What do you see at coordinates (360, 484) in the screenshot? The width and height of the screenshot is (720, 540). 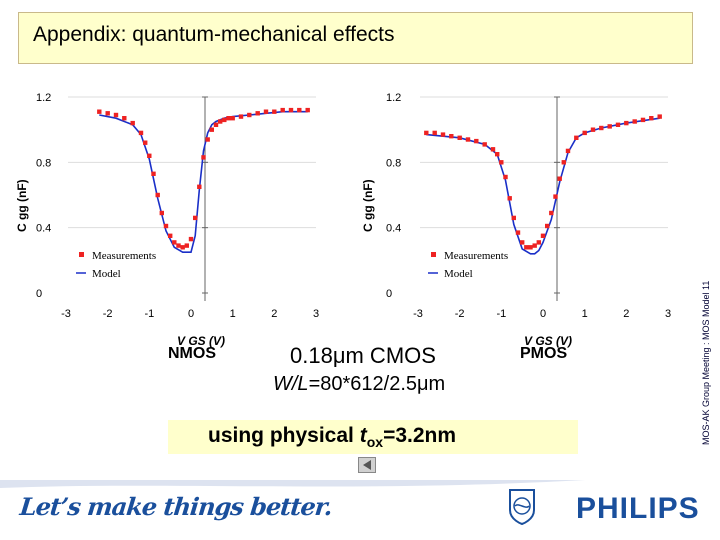 I see `footer-wave` at bounding box center [360, 484].